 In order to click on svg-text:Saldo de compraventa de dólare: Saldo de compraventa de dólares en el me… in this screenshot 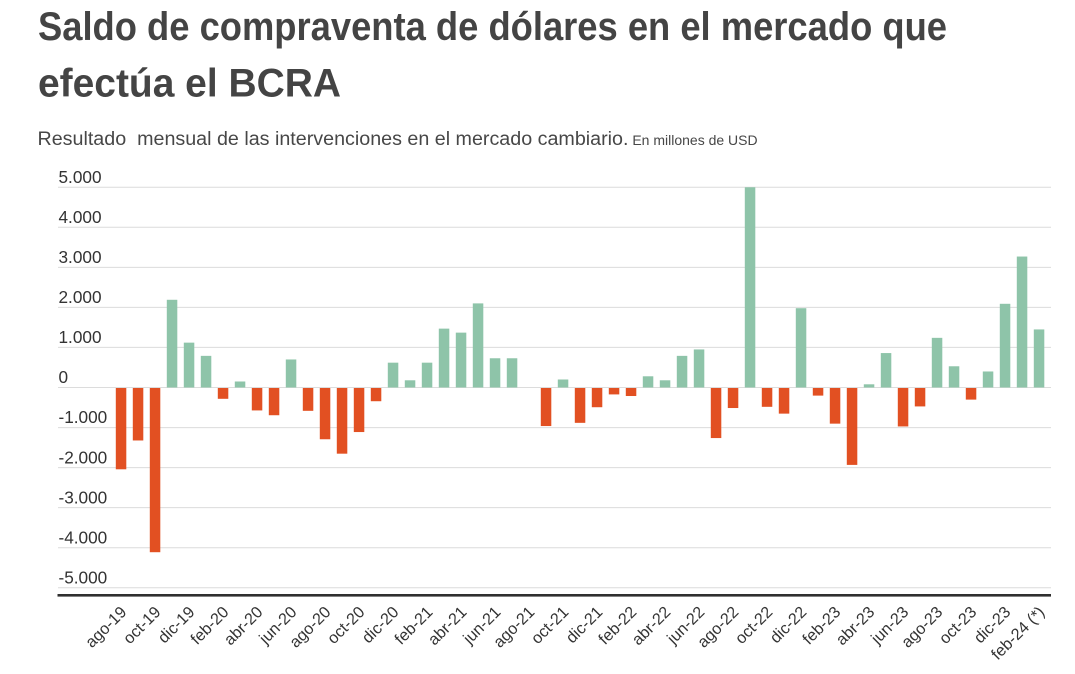, I will do `click(492, 27)`.